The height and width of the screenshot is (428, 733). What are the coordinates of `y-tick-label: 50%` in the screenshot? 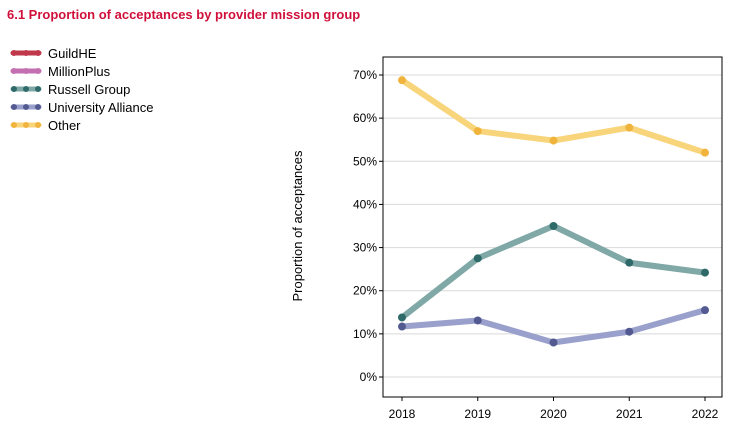 It's located at (365, 161).